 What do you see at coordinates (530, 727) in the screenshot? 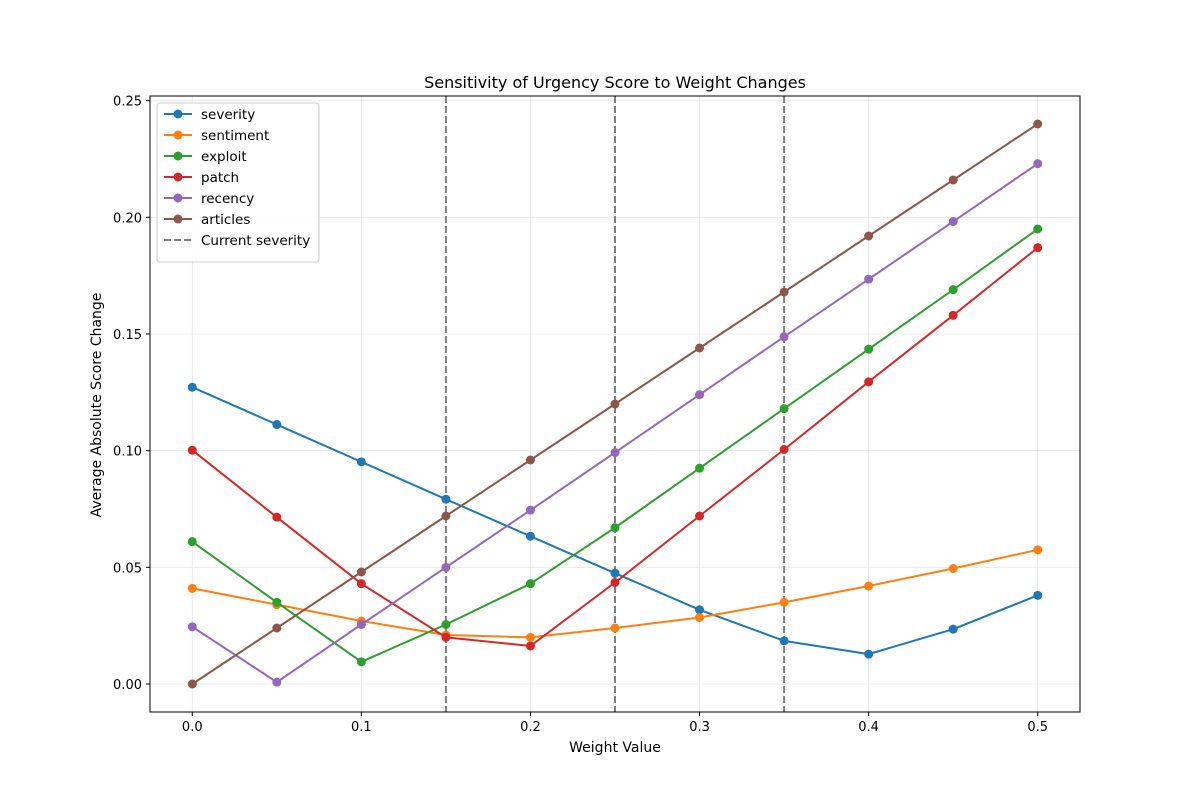
I see `x-tick-label: 0.2` at bounding box center [530, 727].